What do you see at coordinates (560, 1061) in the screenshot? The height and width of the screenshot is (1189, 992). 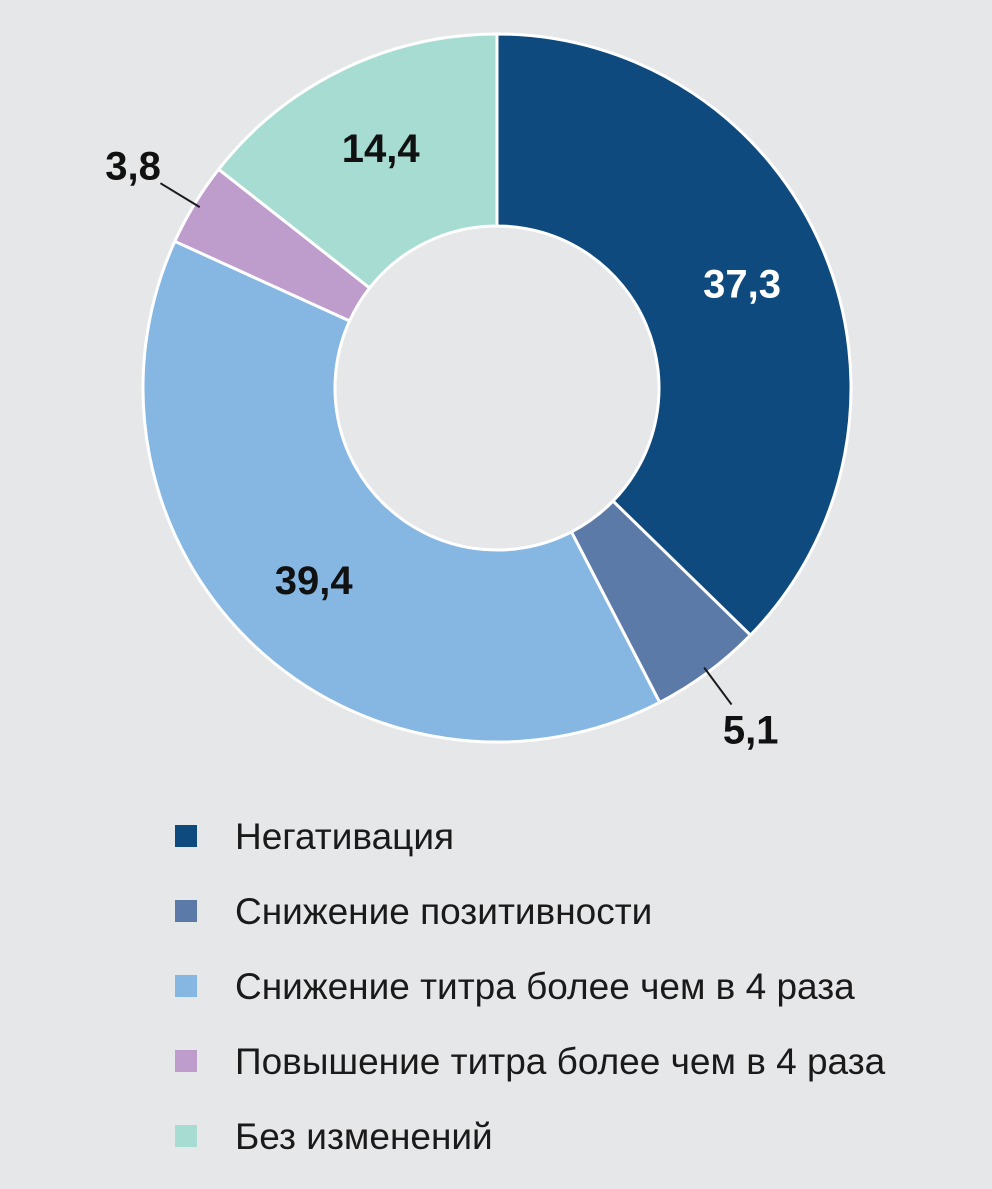 I see `legend-label-titer-increase: Повышение титра более чем в 4 раза` at bounding box center [560, 1061].